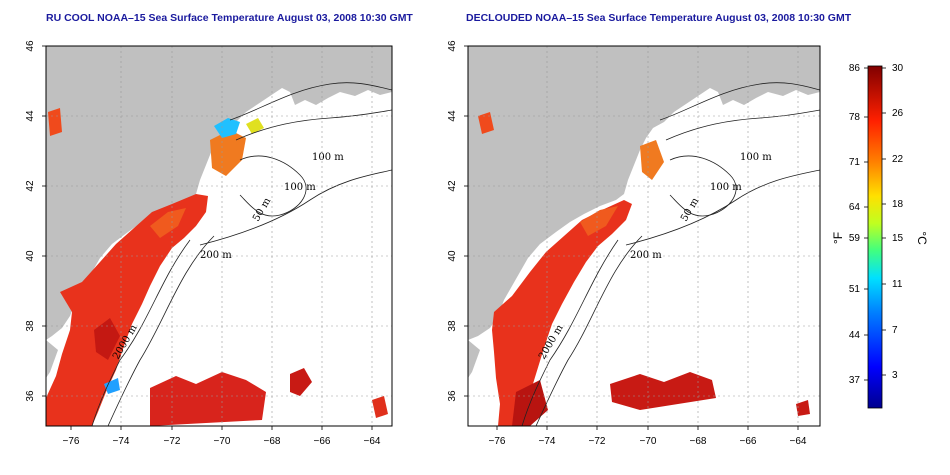 This screenshot has width=950, height=475. I want to click on sst-dark-patch, so click(107, 339).